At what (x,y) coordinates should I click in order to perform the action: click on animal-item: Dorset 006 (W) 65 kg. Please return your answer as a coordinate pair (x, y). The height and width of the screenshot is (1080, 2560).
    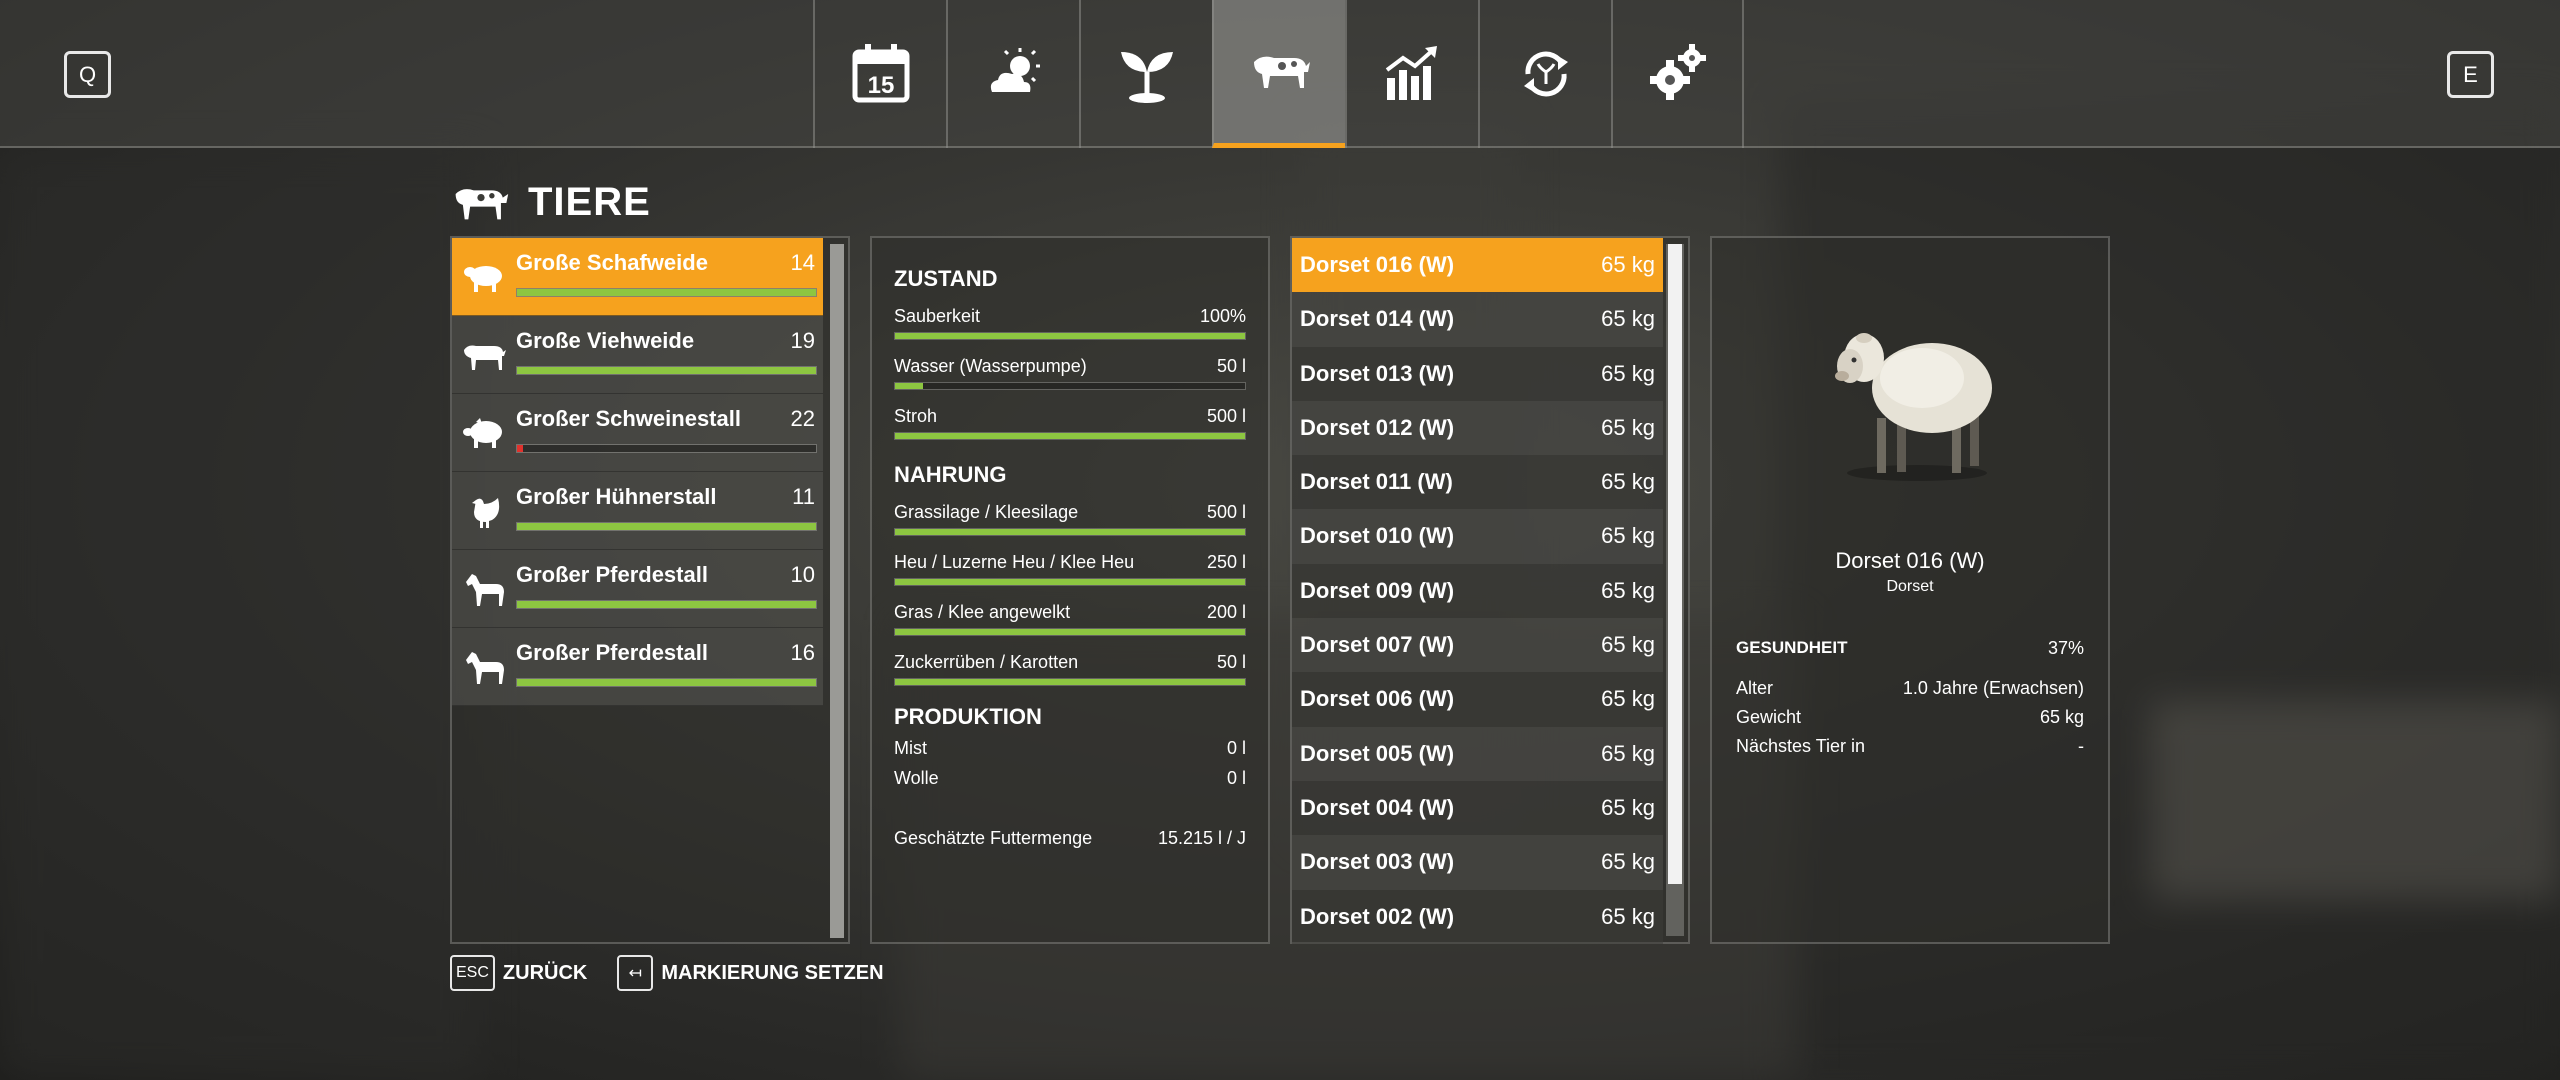
    Looking at the image, I should click on (1477, 699).